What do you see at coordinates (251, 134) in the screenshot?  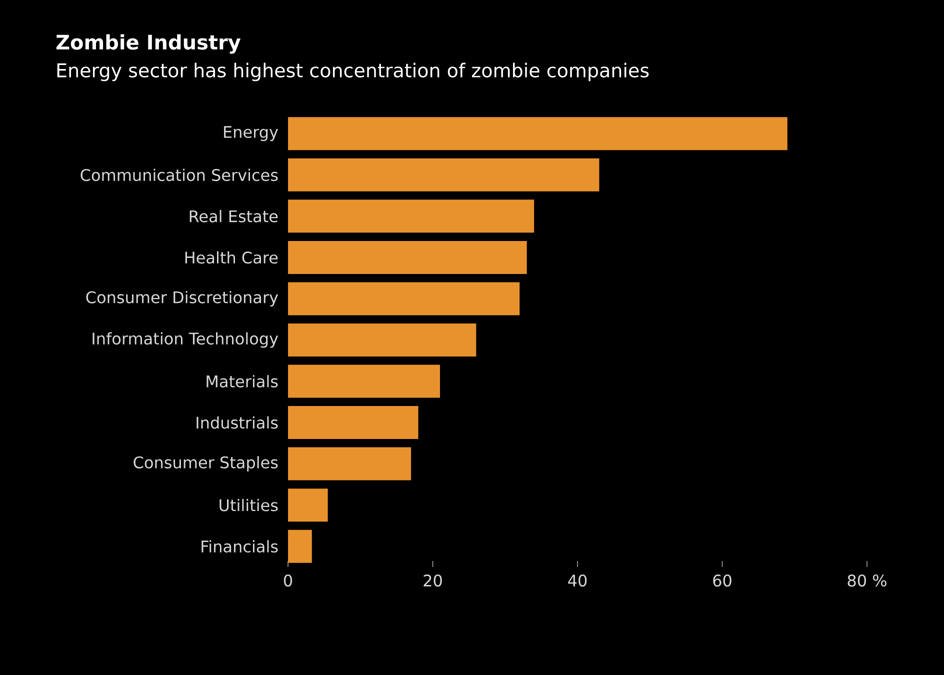 I see `y-tick-label: Energy` at bounding box center [251, 134].